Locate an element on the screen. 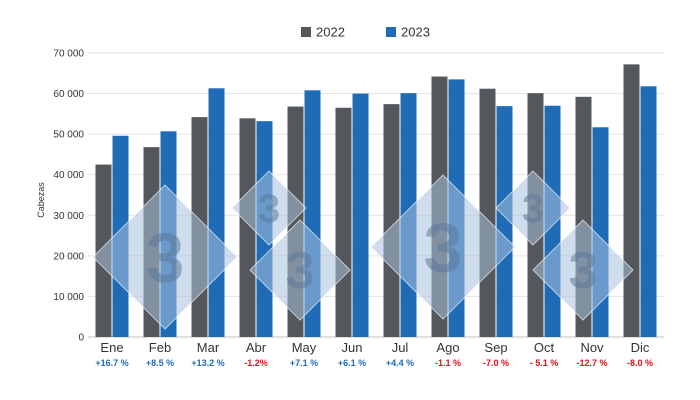 The image size is (700, 400). bar-2022-Sep is located at coordinates (487, 213).